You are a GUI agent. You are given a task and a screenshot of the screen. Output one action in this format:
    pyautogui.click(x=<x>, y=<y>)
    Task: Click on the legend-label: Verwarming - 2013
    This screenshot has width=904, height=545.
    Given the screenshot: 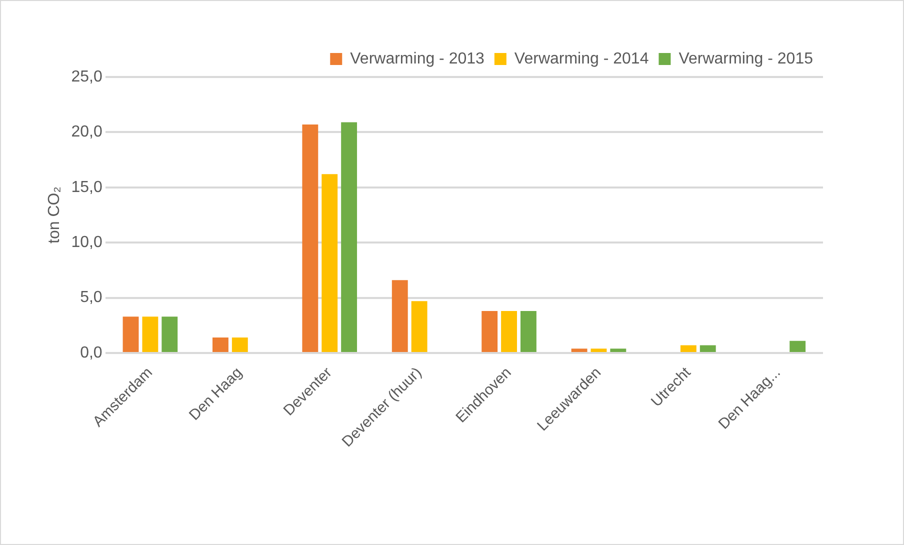 What is the action you would take?
    pyautogui.click(x=417, y=59)
    